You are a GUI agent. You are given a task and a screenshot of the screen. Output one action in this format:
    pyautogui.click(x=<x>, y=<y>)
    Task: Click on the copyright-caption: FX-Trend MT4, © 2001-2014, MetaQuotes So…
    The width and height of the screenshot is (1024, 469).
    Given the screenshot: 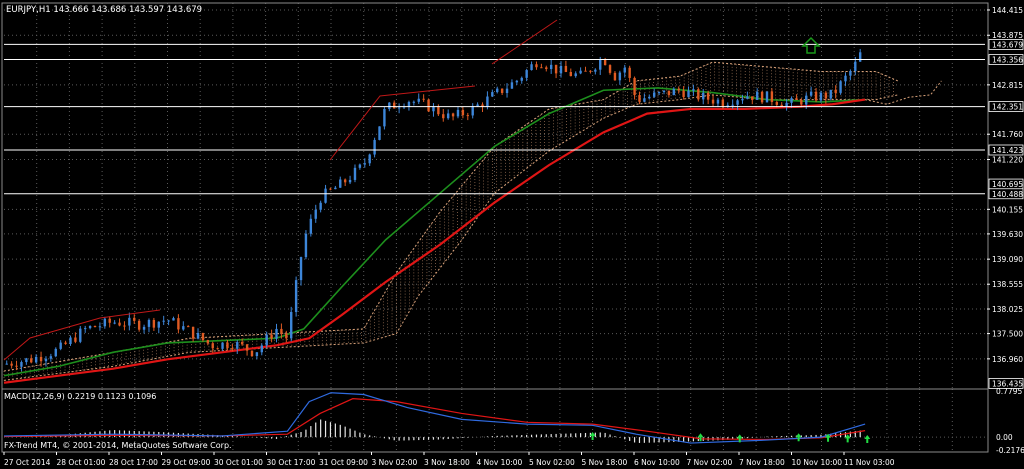 What is the action you would take?
    pyautogui.click(x=118, y=445)
    